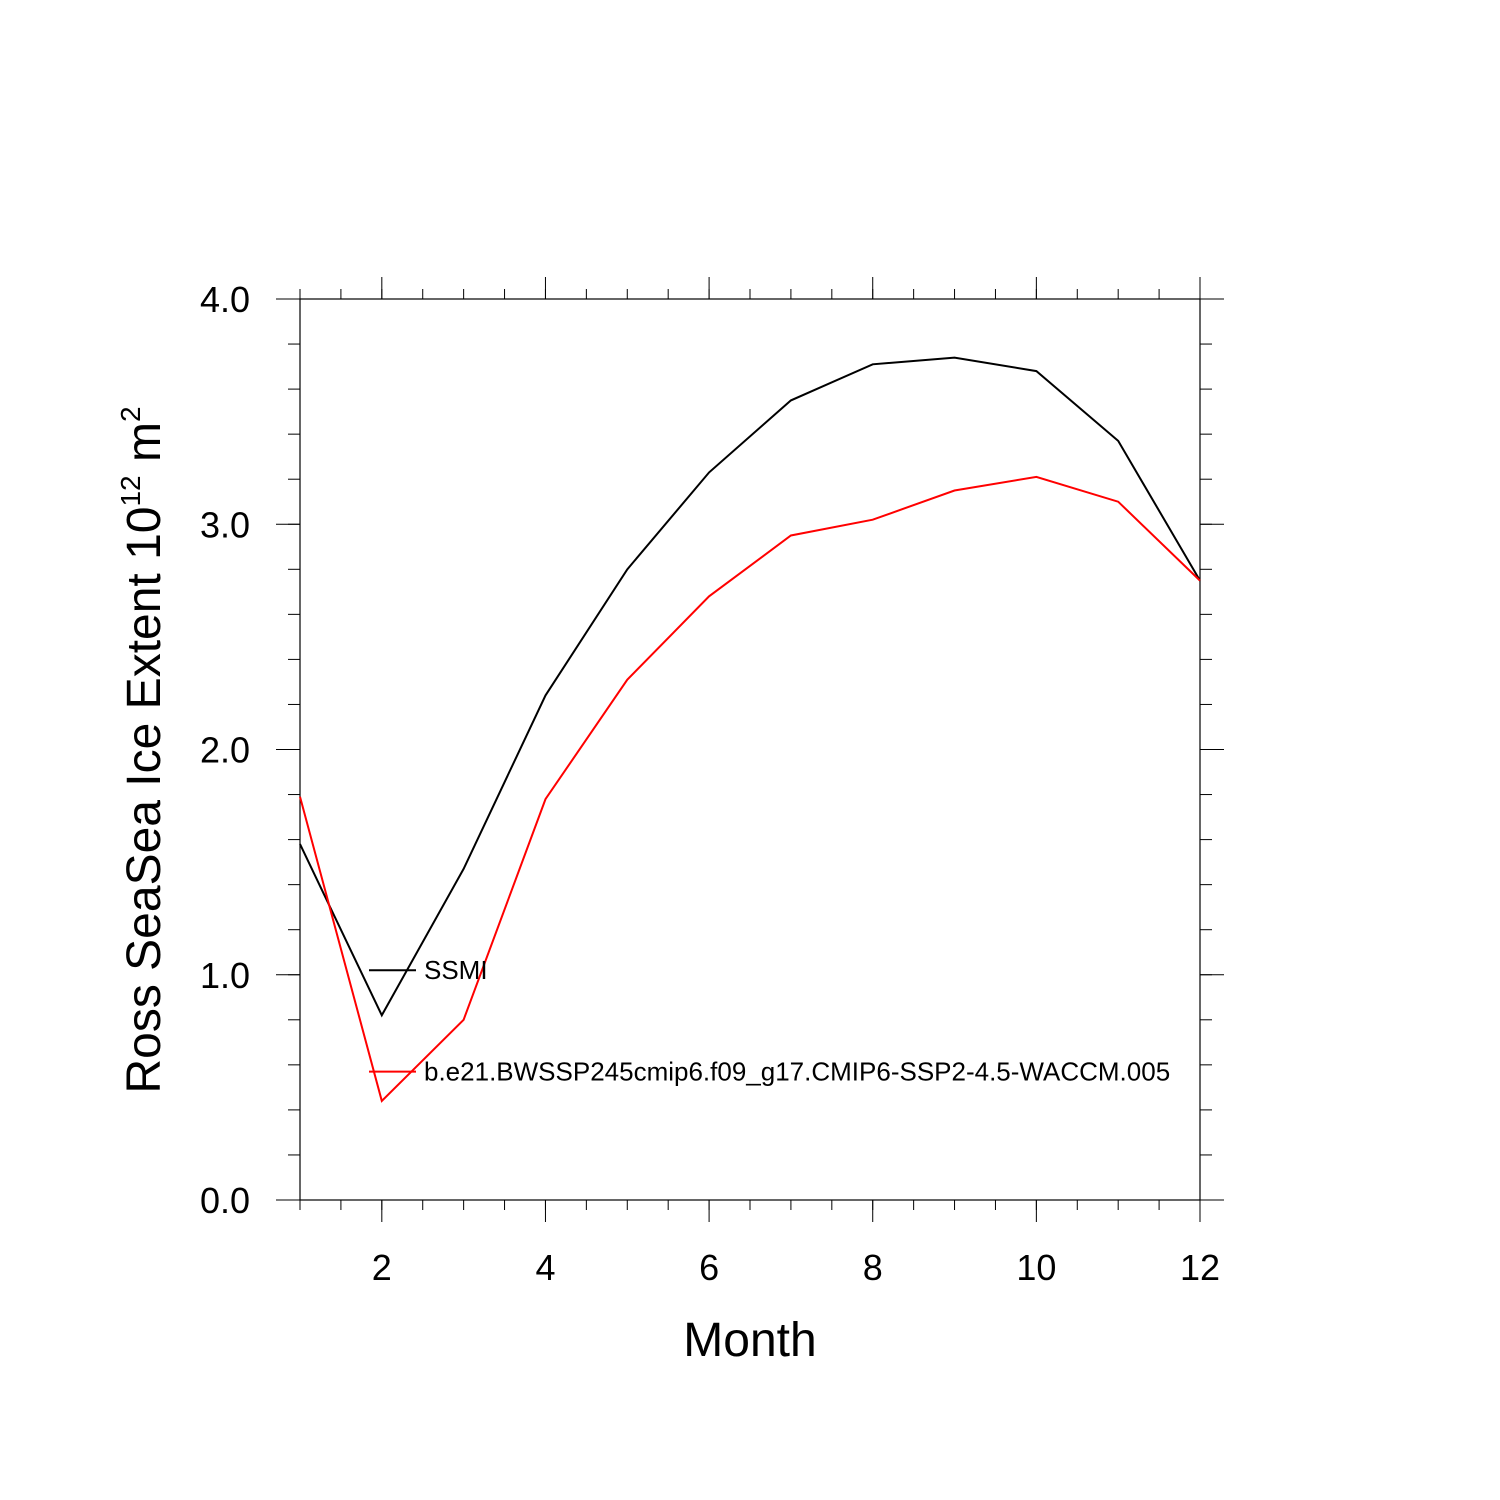 This screenshot has height=1500, width=1500. Describe the element at coordinates (709, 1267) in the screenshot. I see `x-tick-label: 6` at that location.